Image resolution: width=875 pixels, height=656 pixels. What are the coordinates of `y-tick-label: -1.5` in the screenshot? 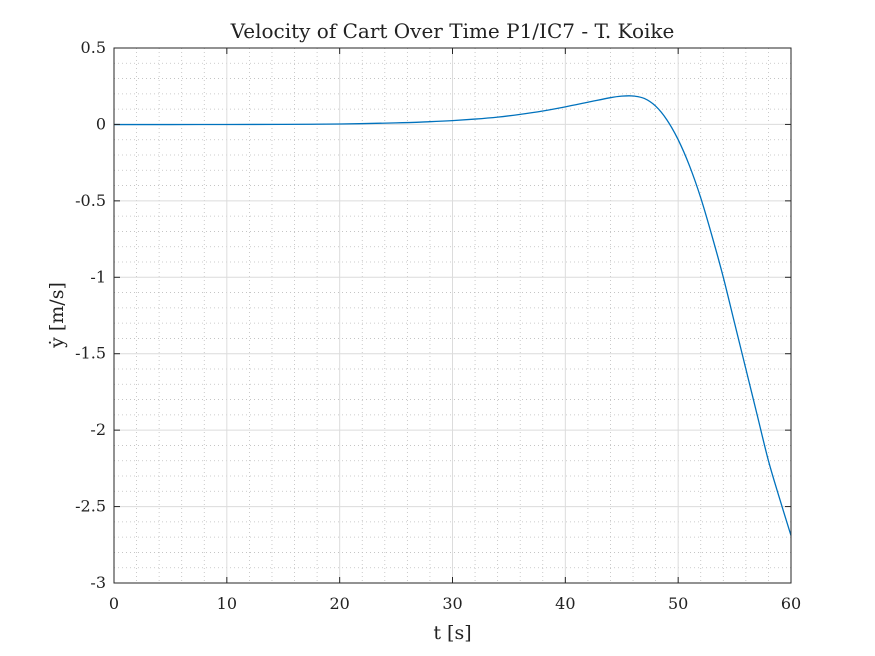 It's located at (90, 353).